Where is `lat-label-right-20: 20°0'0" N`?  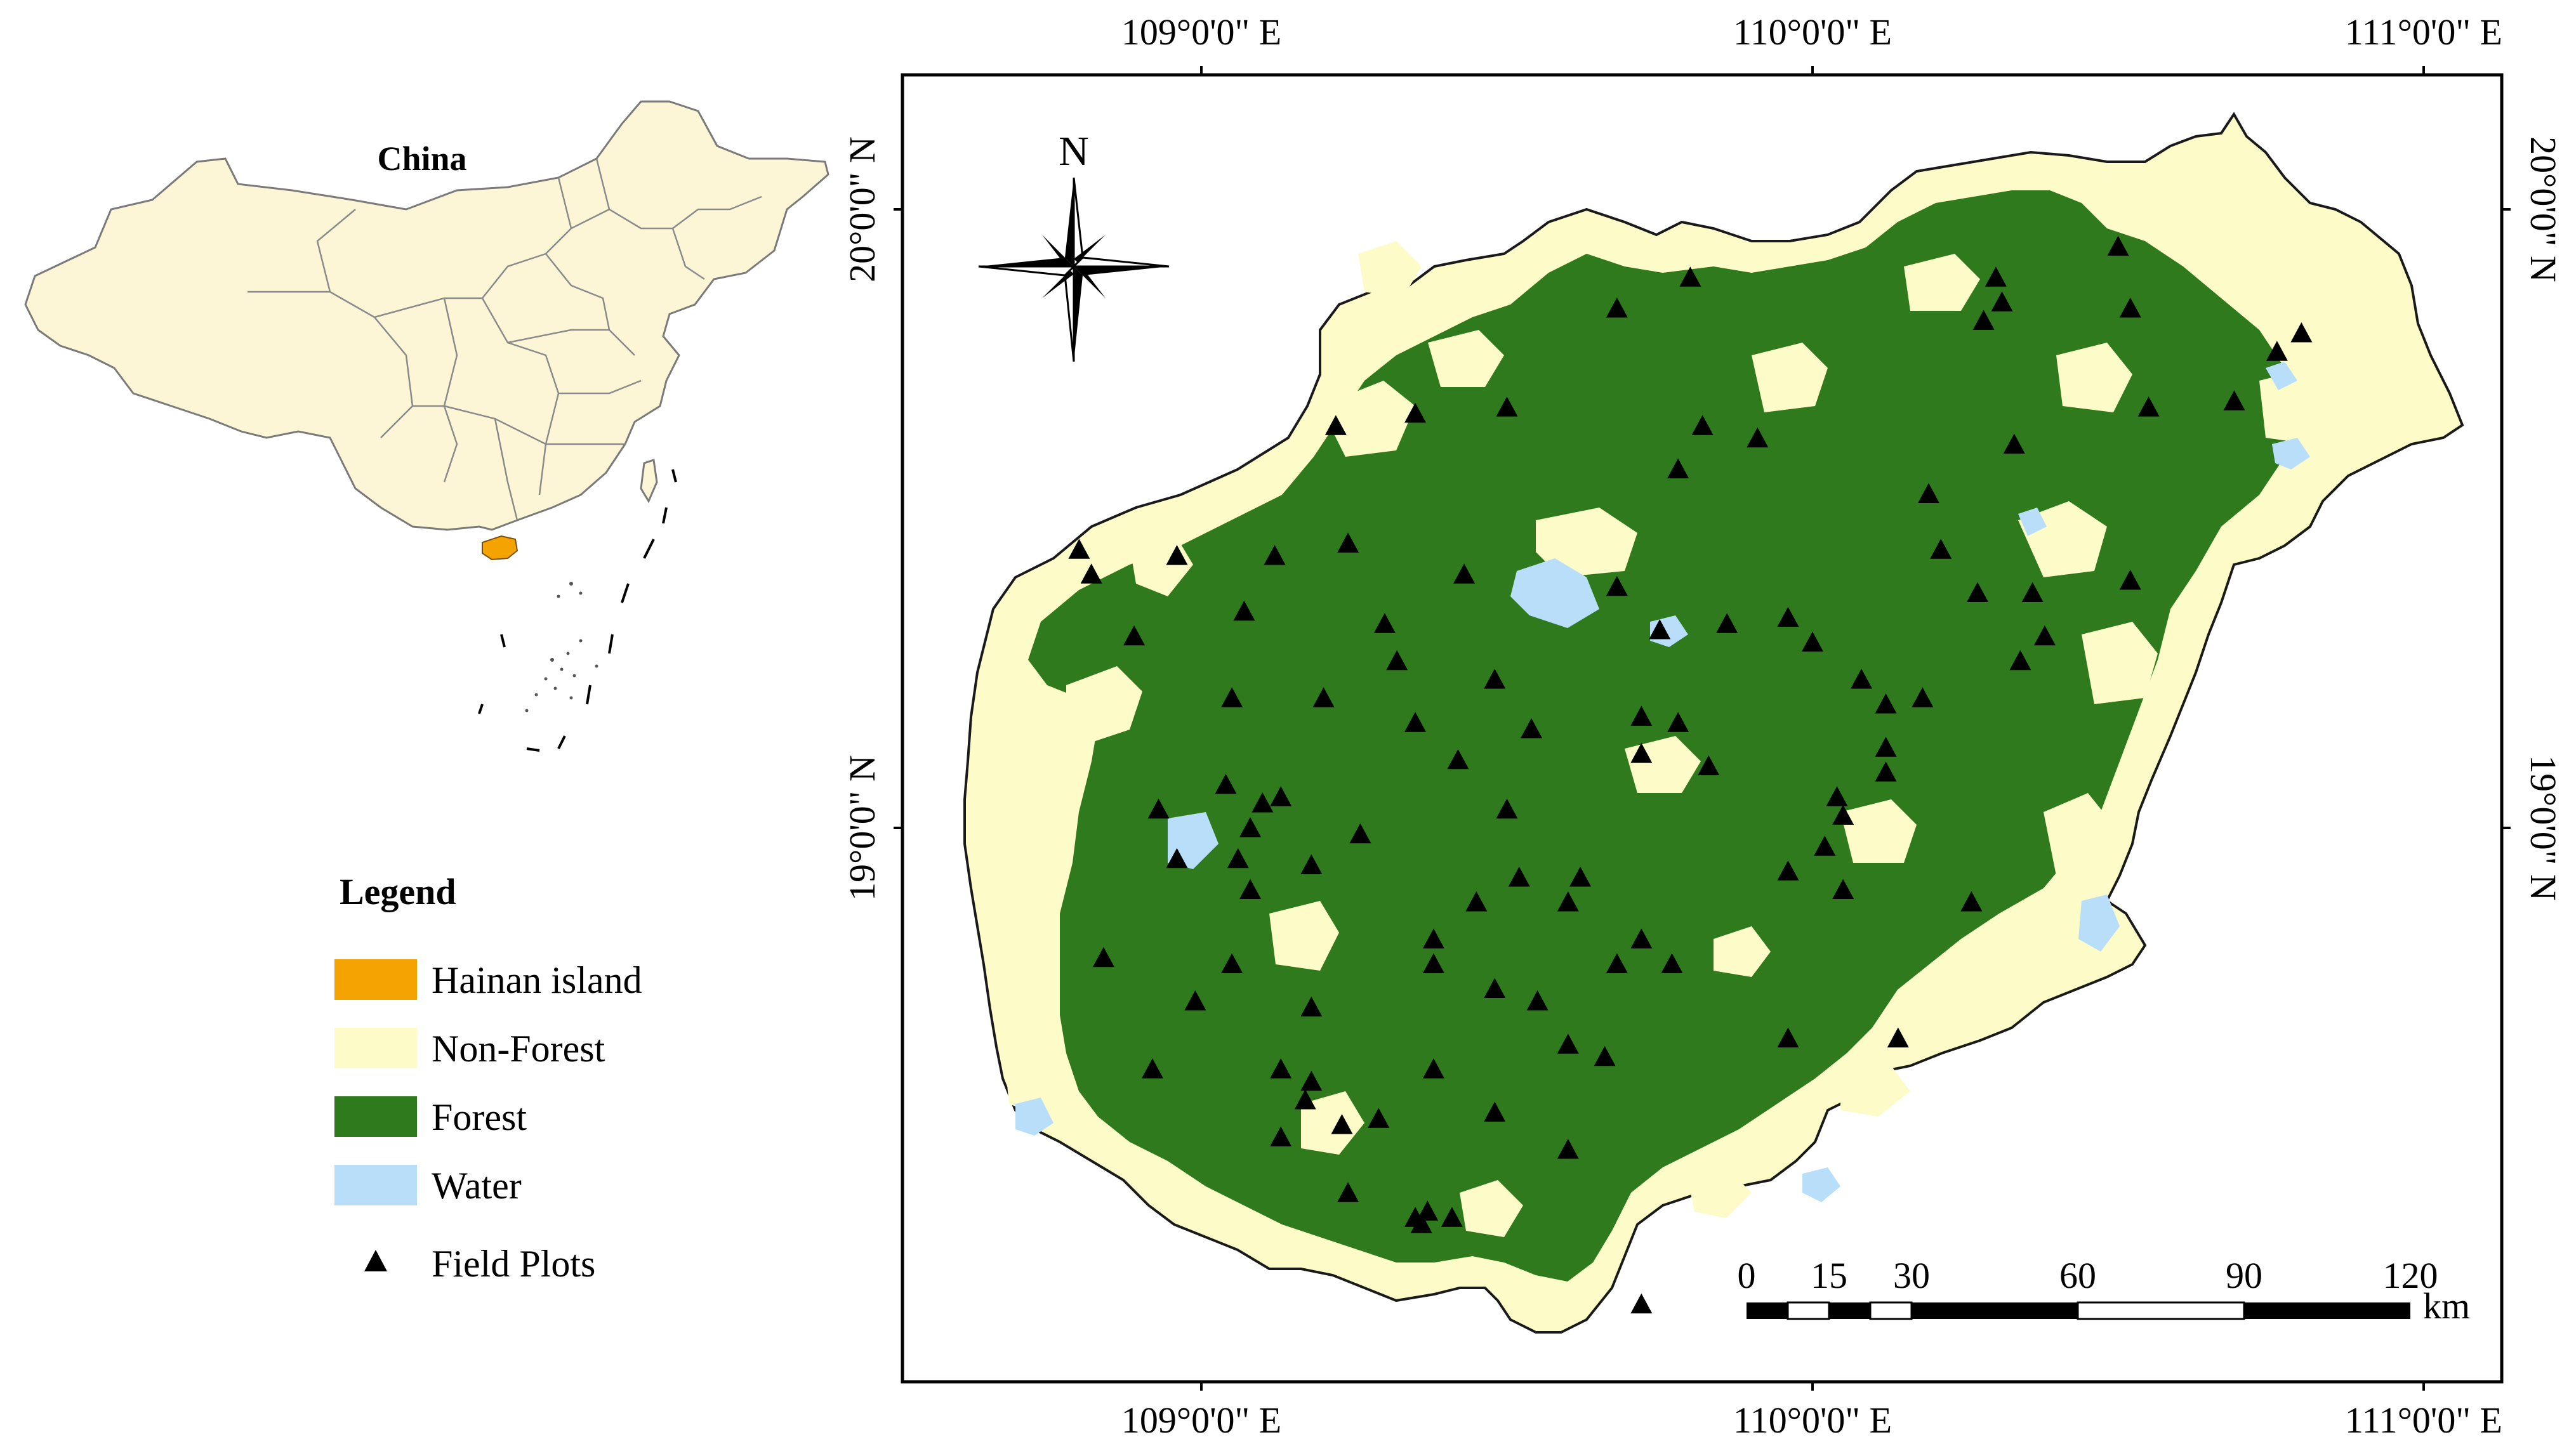 lat-label-right-20: 20°0'0" N is located at coordinates (2543, 209).